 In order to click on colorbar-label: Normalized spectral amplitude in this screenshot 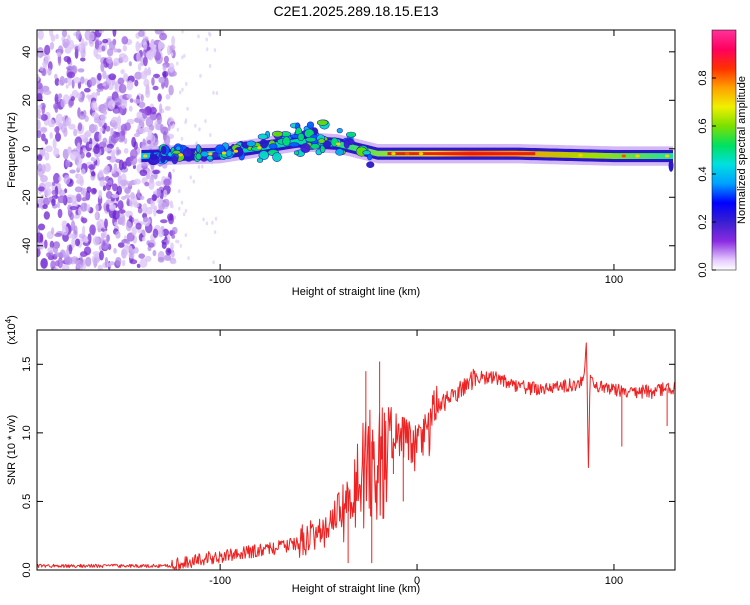, I will do `click(742, 150)`.